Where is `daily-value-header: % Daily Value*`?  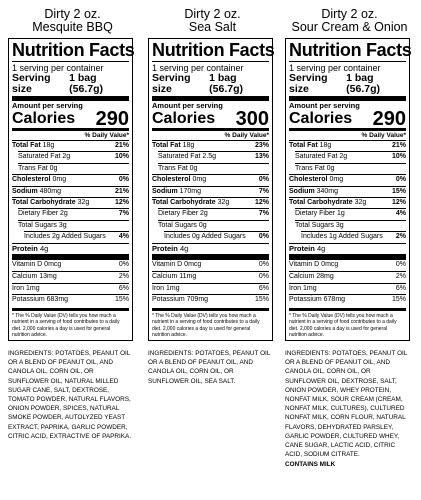 daily-value-header: % Daily Value* is located at coordinates (383, 135).